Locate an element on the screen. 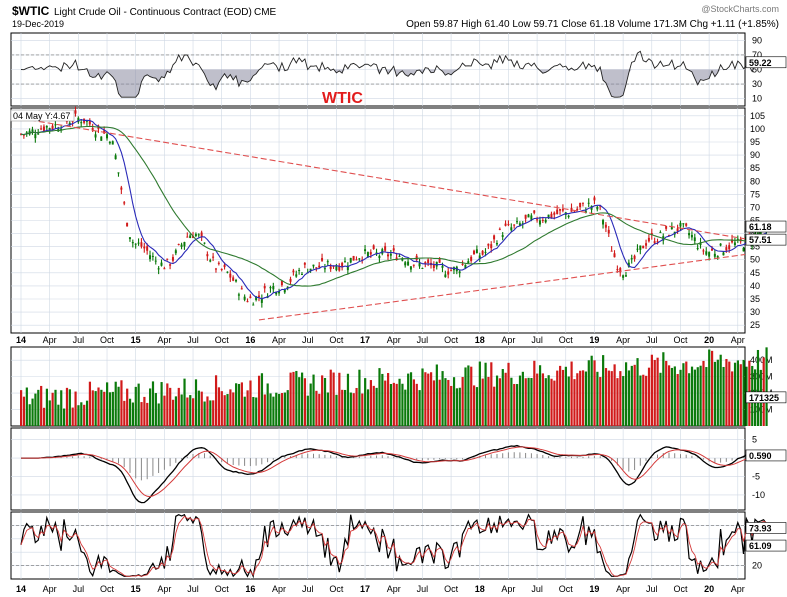 This screenshot has width=787, height=597. y-tick-label: 105 is located at coordinates (757, 116).